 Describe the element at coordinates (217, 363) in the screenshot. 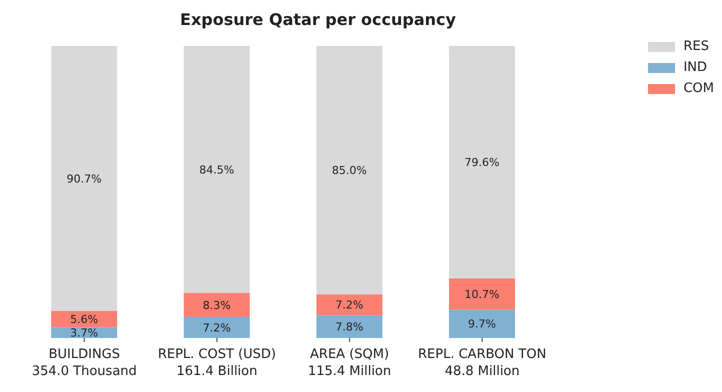

I see `x-tick-label: REPL. COST (USD) 161.4 Billion` at that location.